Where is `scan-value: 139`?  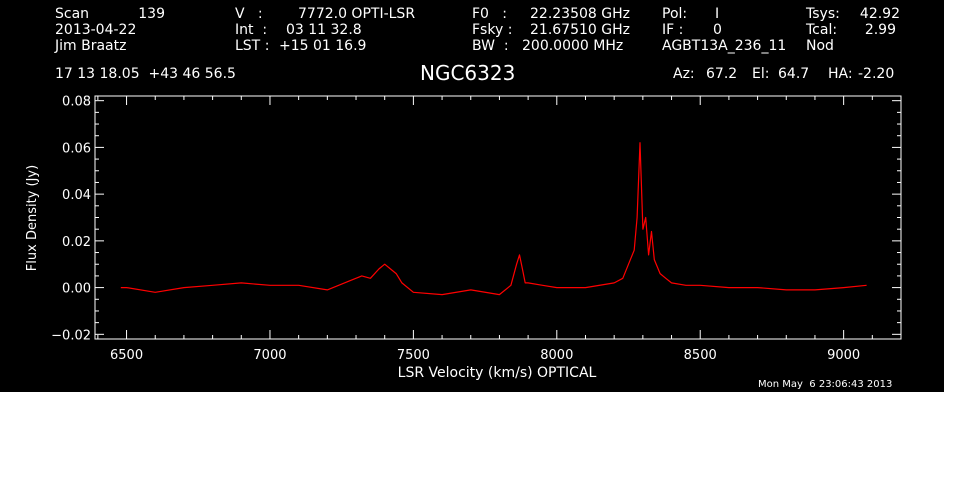
scan-value: 139 is located at coordinates (151, 14).